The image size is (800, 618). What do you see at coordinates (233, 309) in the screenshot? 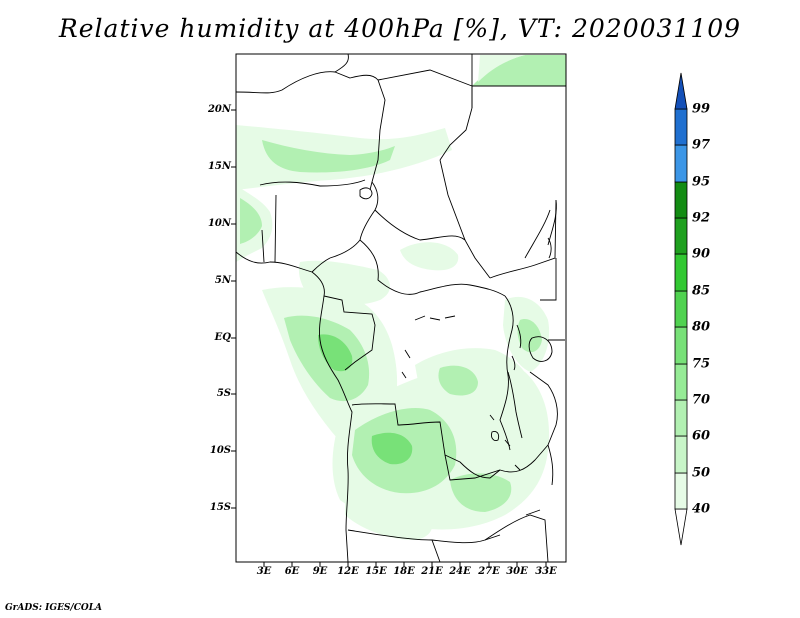
I see `latitude-ticks` at bounding box center [233, 309].